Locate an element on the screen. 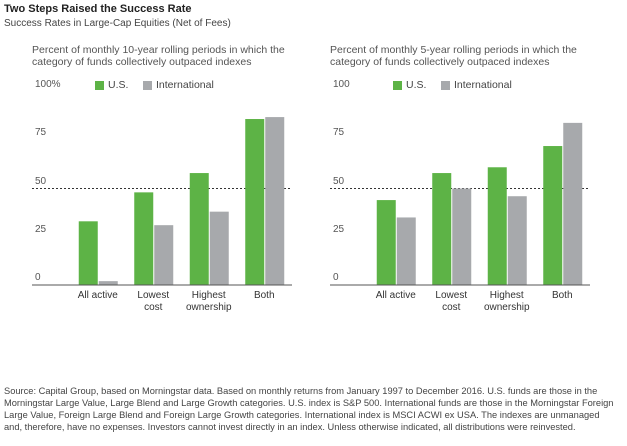 The height and width of the screenshot is (446, 627). y-tick-label: 100% is located at coordinates (48, 84).